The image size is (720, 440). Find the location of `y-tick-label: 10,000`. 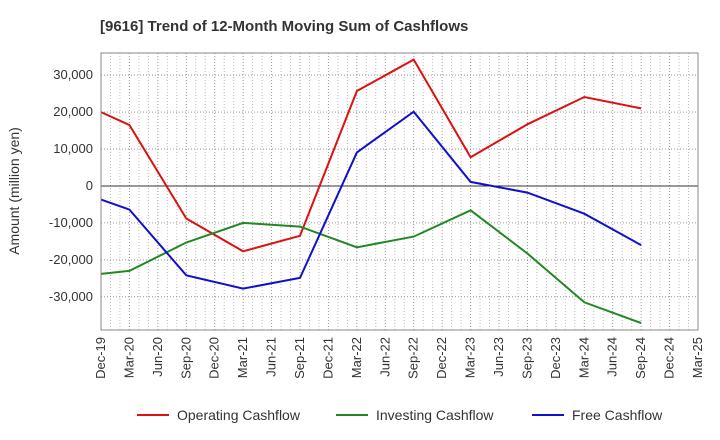

y-tick-label: 10,000 is located at coordinates (73, 148).